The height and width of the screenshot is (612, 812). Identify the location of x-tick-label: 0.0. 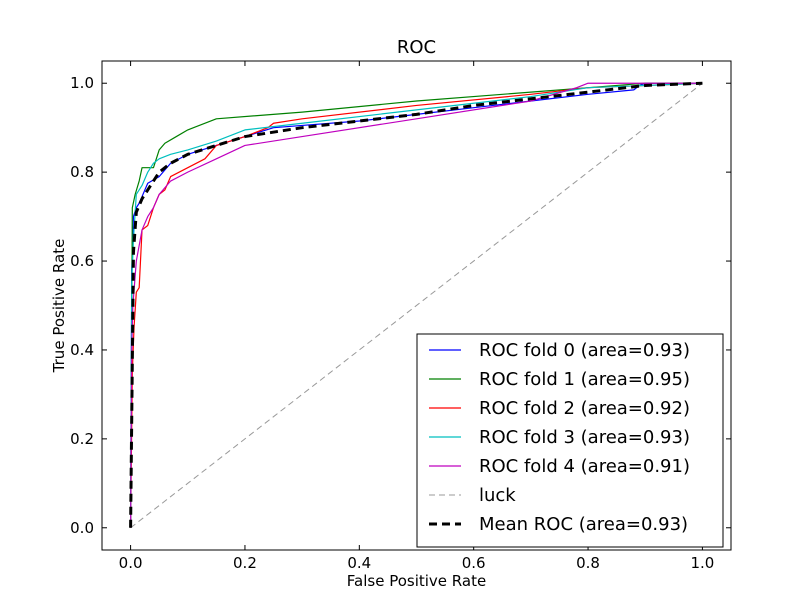
(131, 563).